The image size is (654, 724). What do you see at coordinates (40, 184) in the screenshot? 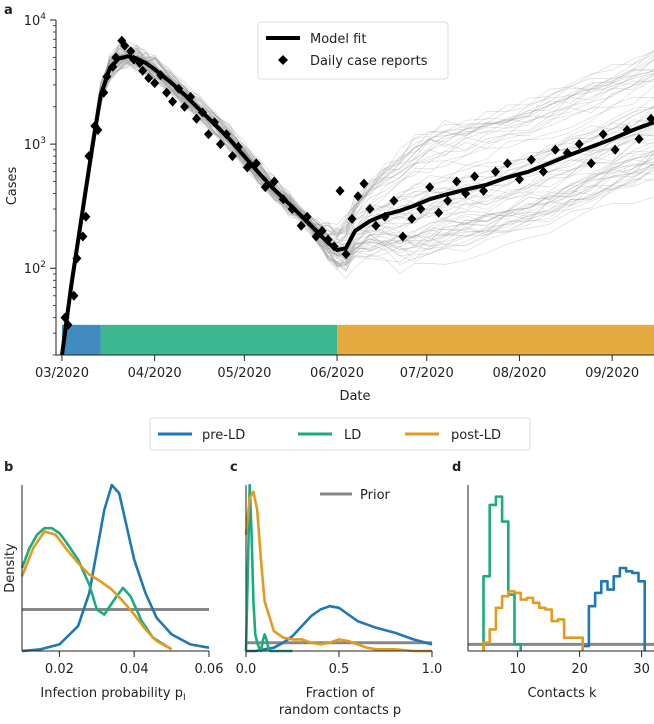
I see `y-ticks: 10² 10³ 10⁴` at bounding box center [40, 184].